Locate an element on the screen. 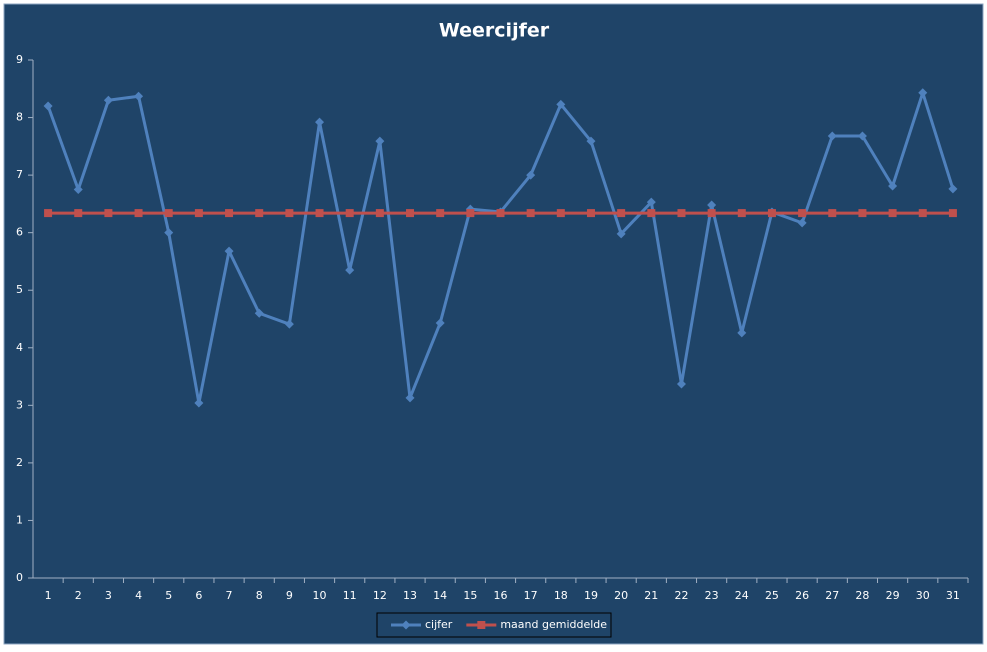 This screenshot has height=652, width=987. y-tick-label: 0 is located at coordinates (19, 577).